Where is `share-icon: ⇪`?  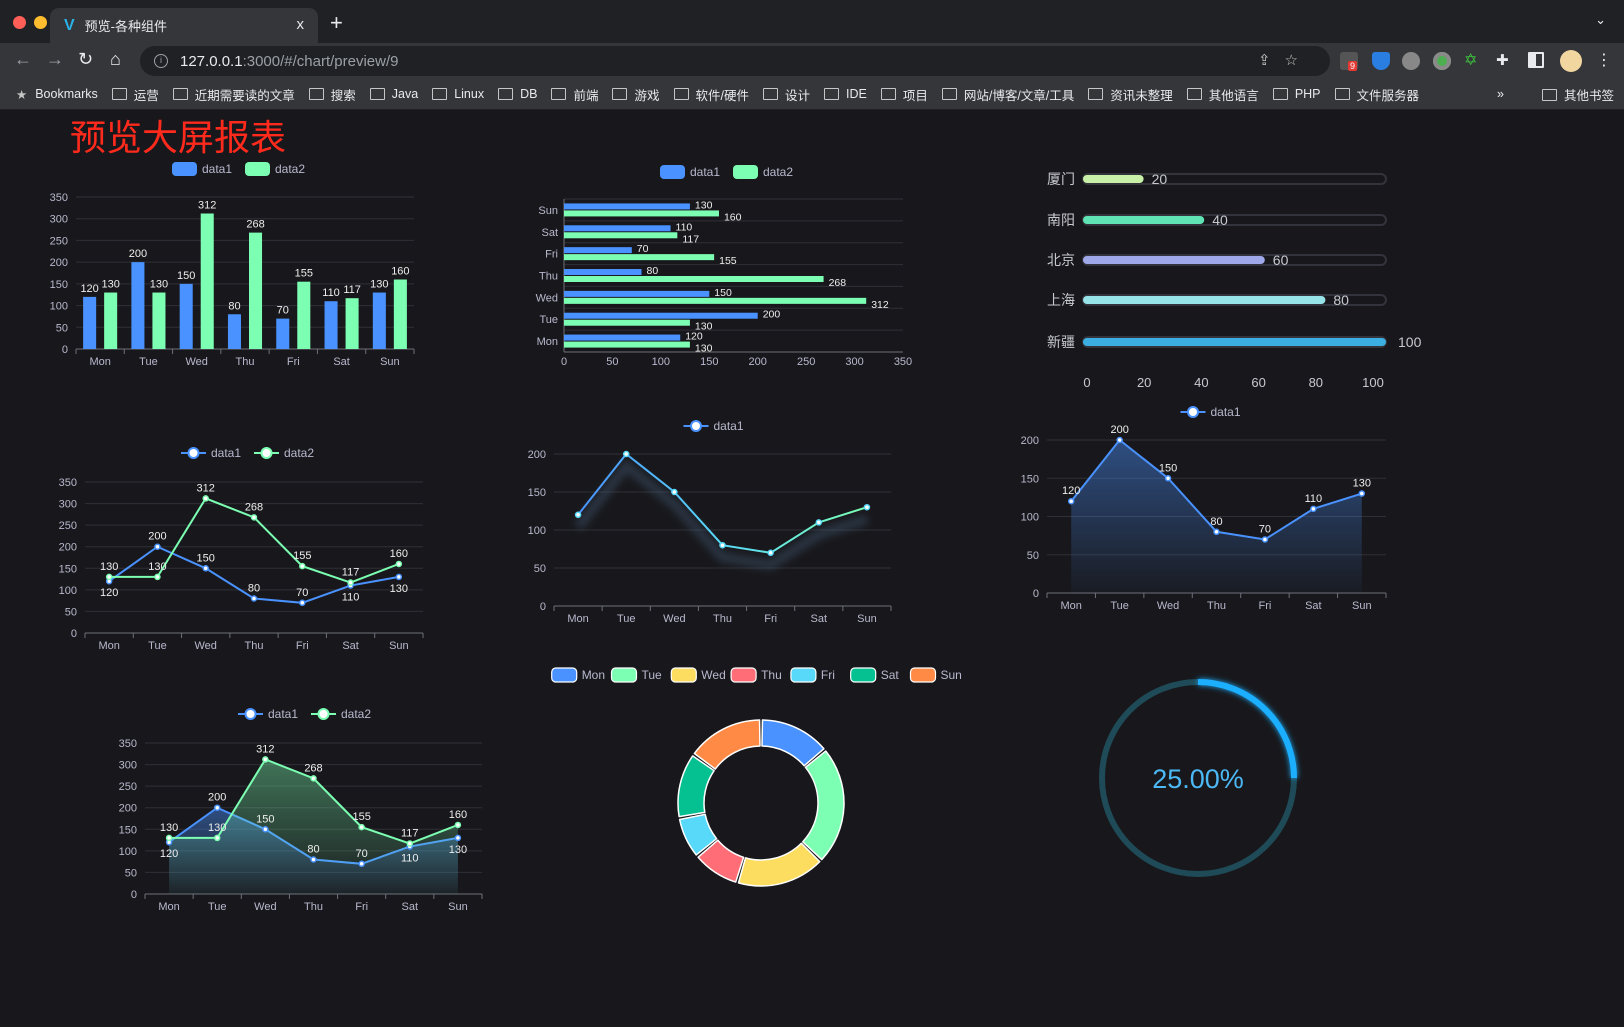 share-icon: ⇪ is located at coordinates (1271, 60).